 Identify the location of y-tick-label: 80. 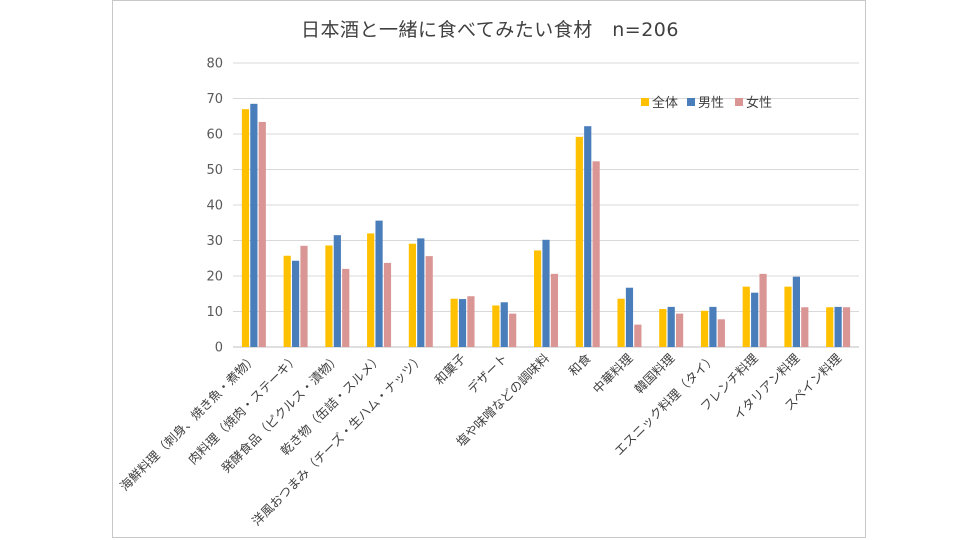
(214, 64).